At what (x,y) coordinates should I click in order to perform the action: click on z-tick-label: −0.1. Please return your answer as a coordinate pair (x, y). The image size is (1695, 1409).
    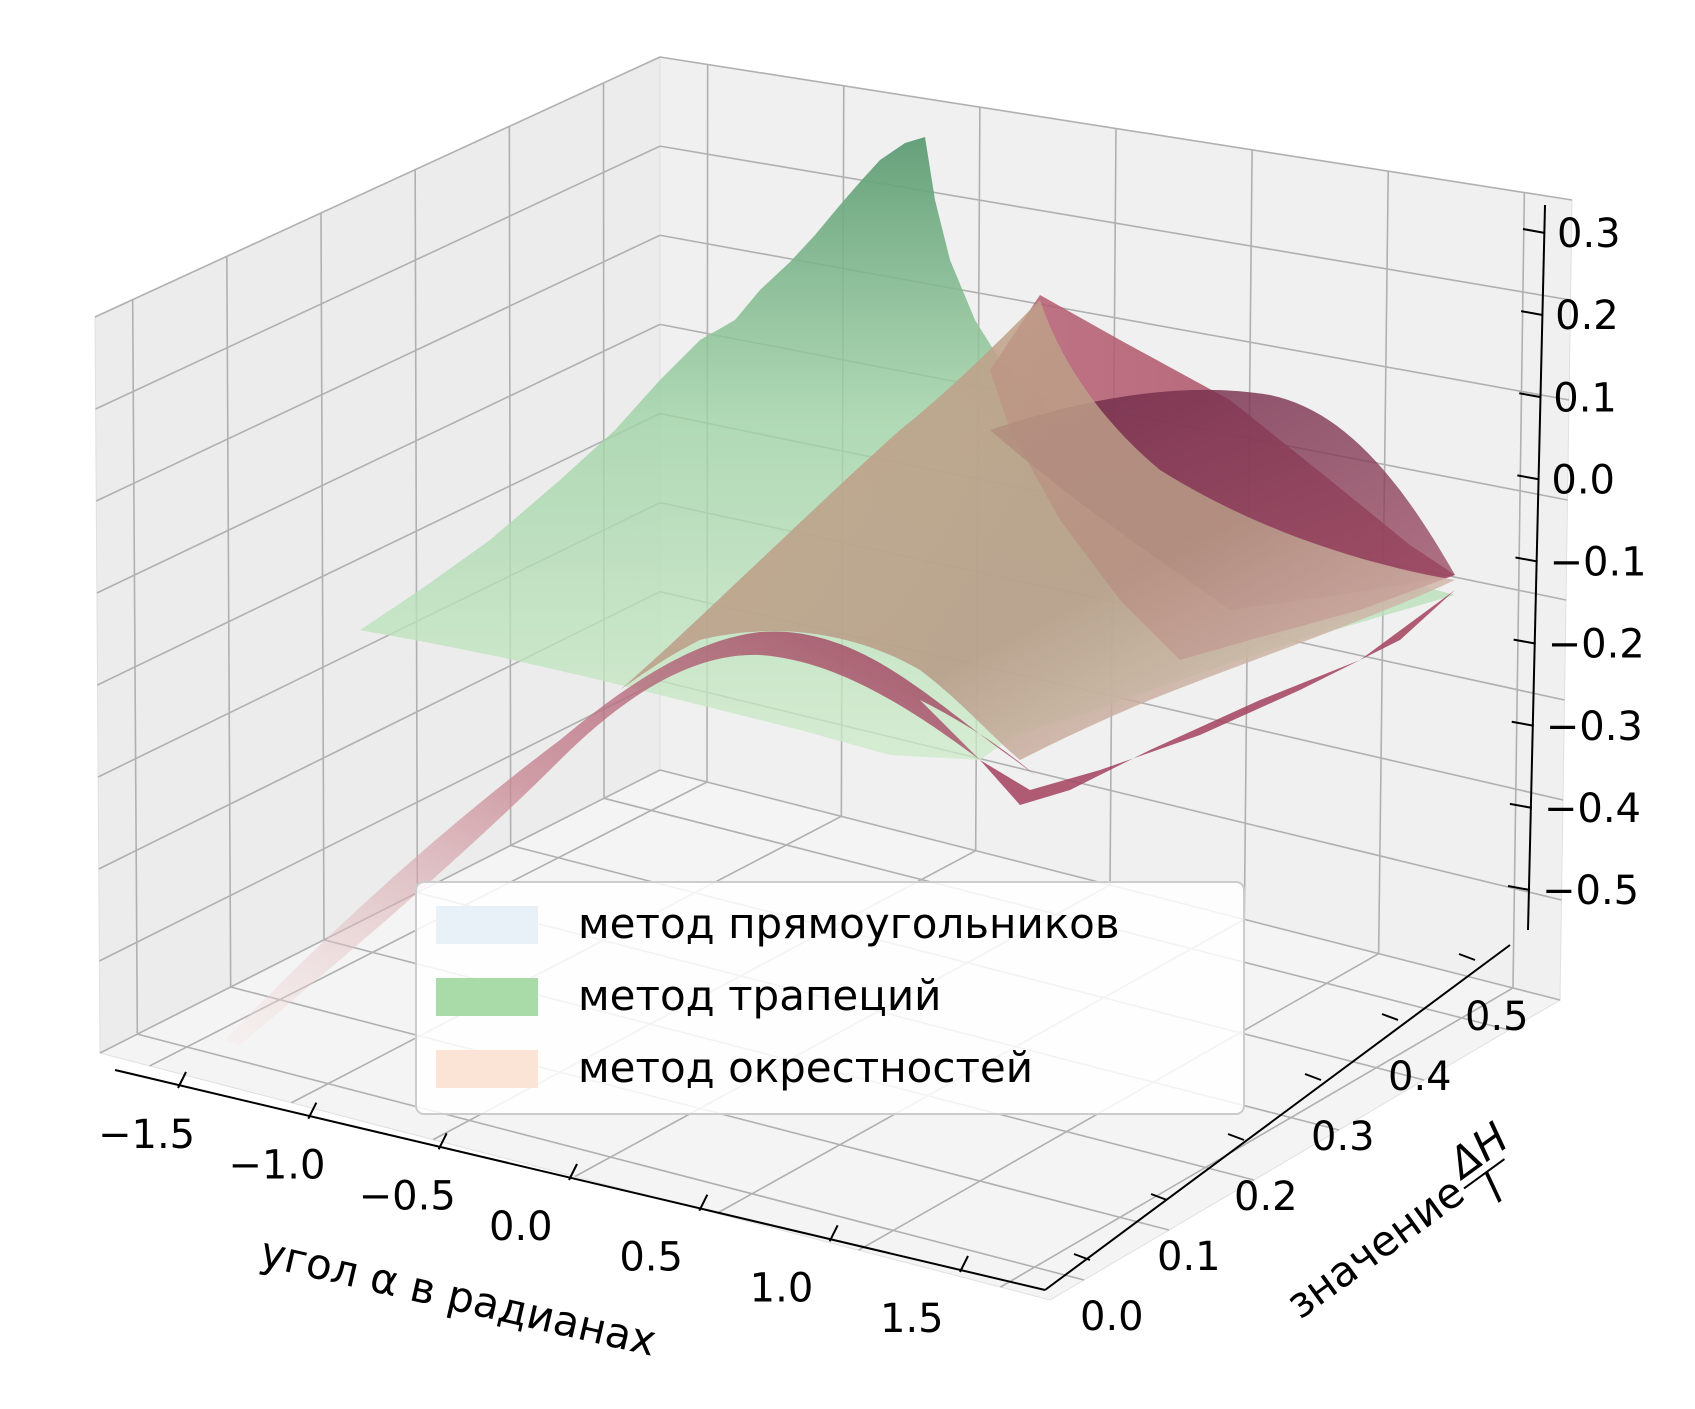
    Looking at the image, I should click on (1598, 563).